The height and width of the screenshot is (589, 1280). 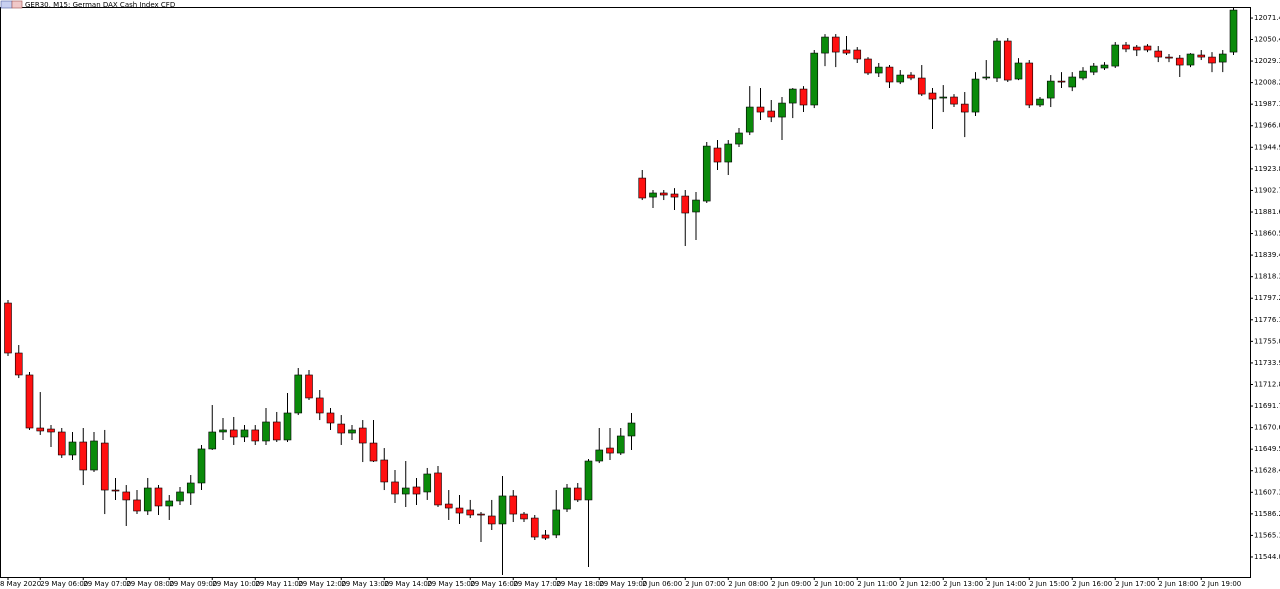 I want to click on x-tick-label: 2 Jun 14:00, so click(x=1006, y=584).